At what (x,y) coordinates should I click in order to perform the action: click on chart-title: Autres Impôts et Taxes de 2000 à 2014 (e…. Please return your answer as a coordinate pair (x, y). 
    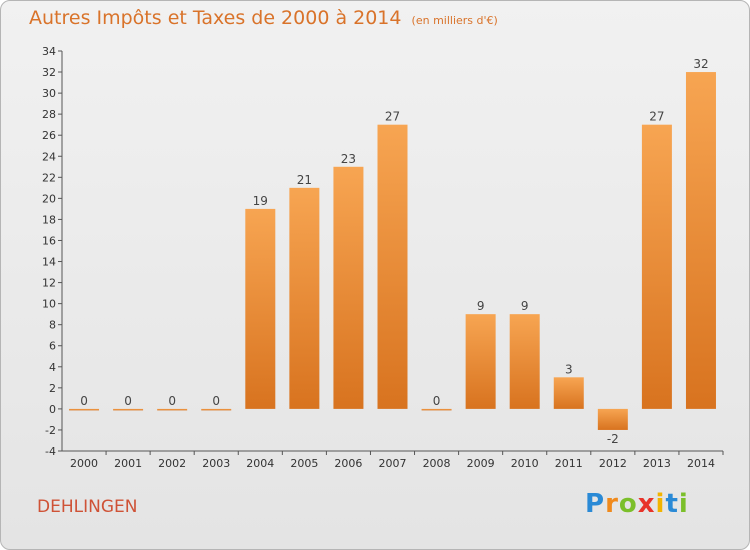
    Looking at the image, I should click on (263, 18).